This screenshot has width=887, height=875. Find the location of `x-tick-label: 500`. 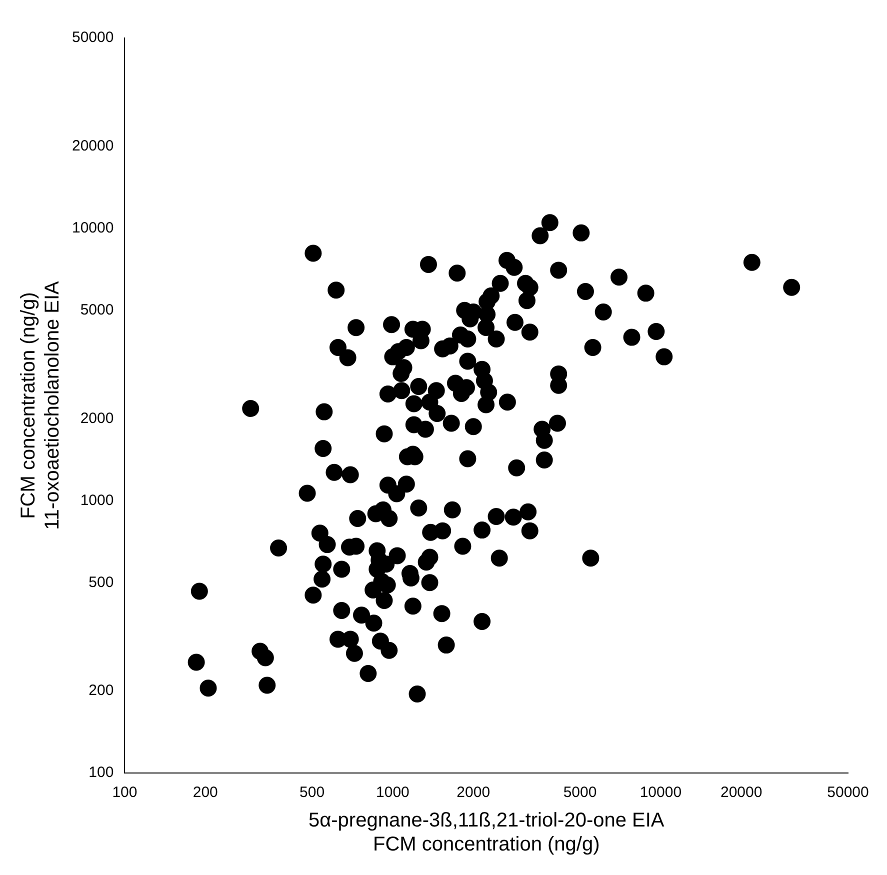

x-tick-label: 500 is located at coordinates (312, 793).